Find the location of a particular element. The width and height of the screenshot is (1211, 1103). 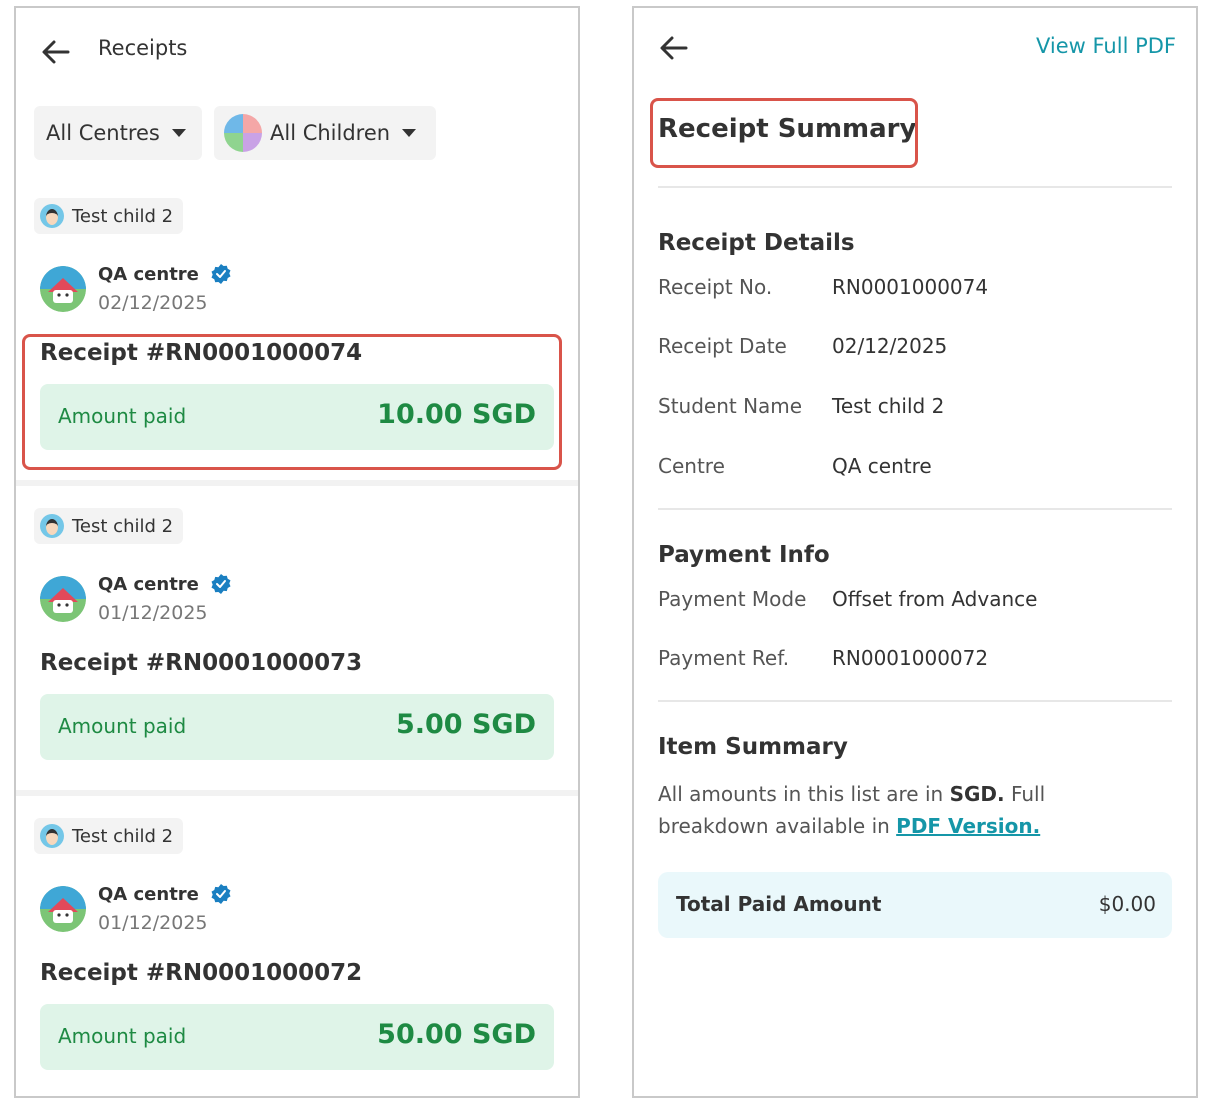

view-full-pdf-link: View Full PDF is located at coordinates (1105, 46).